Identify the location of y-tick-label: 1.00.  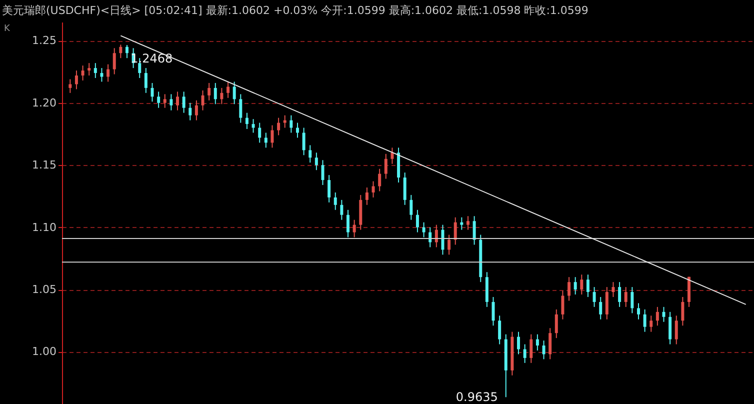
(44, 351).